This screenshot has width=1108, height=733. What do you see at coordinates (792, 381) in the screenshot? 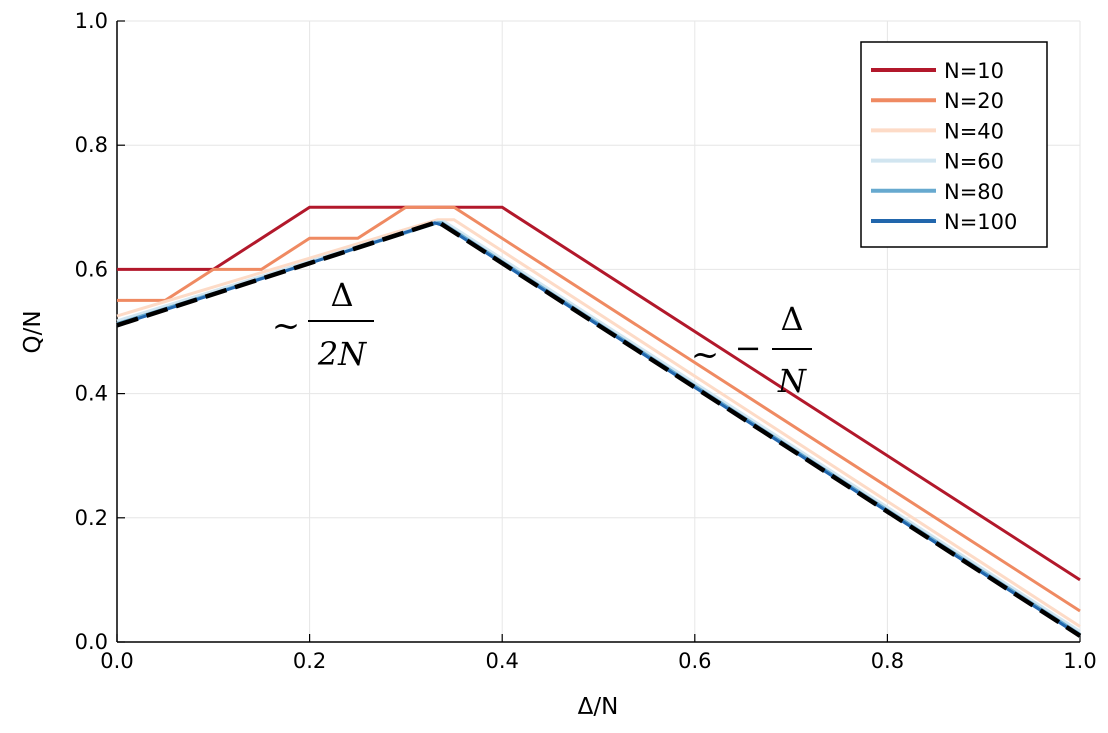
I see `annotation-falling-denominator: N` at bounding box center [792, 381].